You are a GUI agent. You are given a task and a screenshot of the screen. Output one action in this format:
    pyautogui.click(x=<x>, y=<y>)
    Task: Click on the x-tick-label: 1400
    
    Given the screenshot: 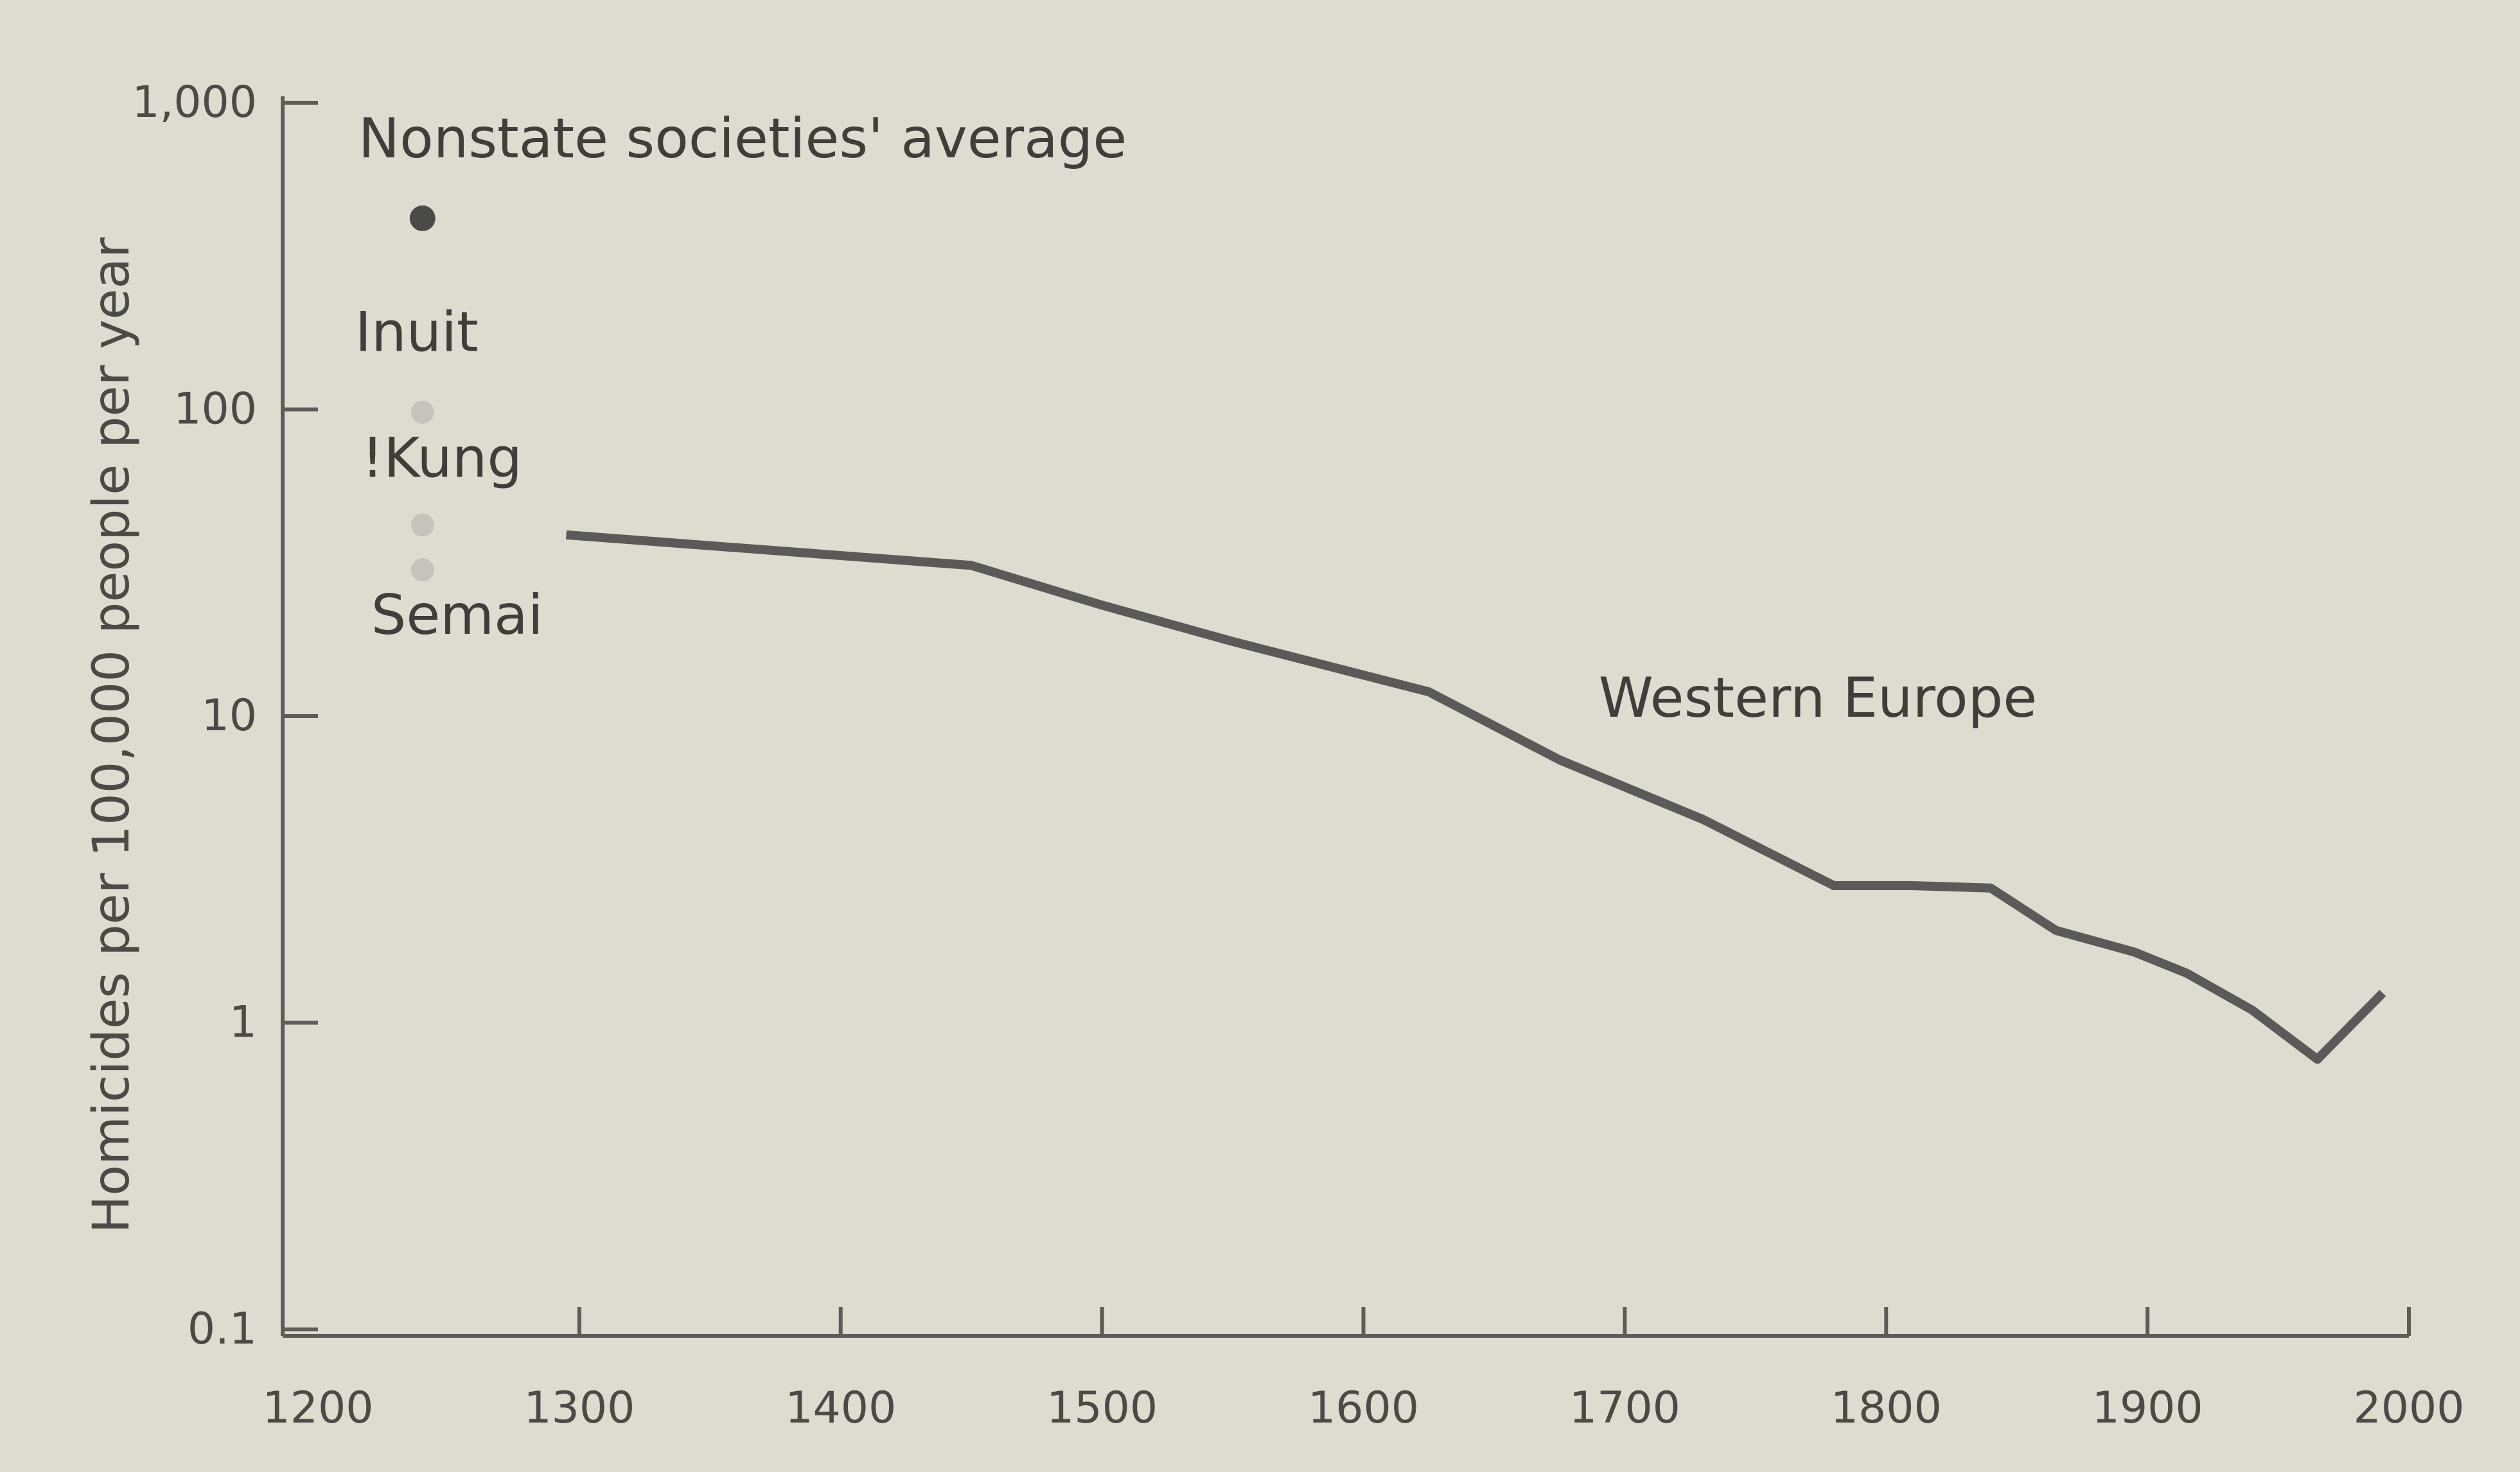 What is the action you would take?
    pyautogui.click(x=841, y=1408)
    